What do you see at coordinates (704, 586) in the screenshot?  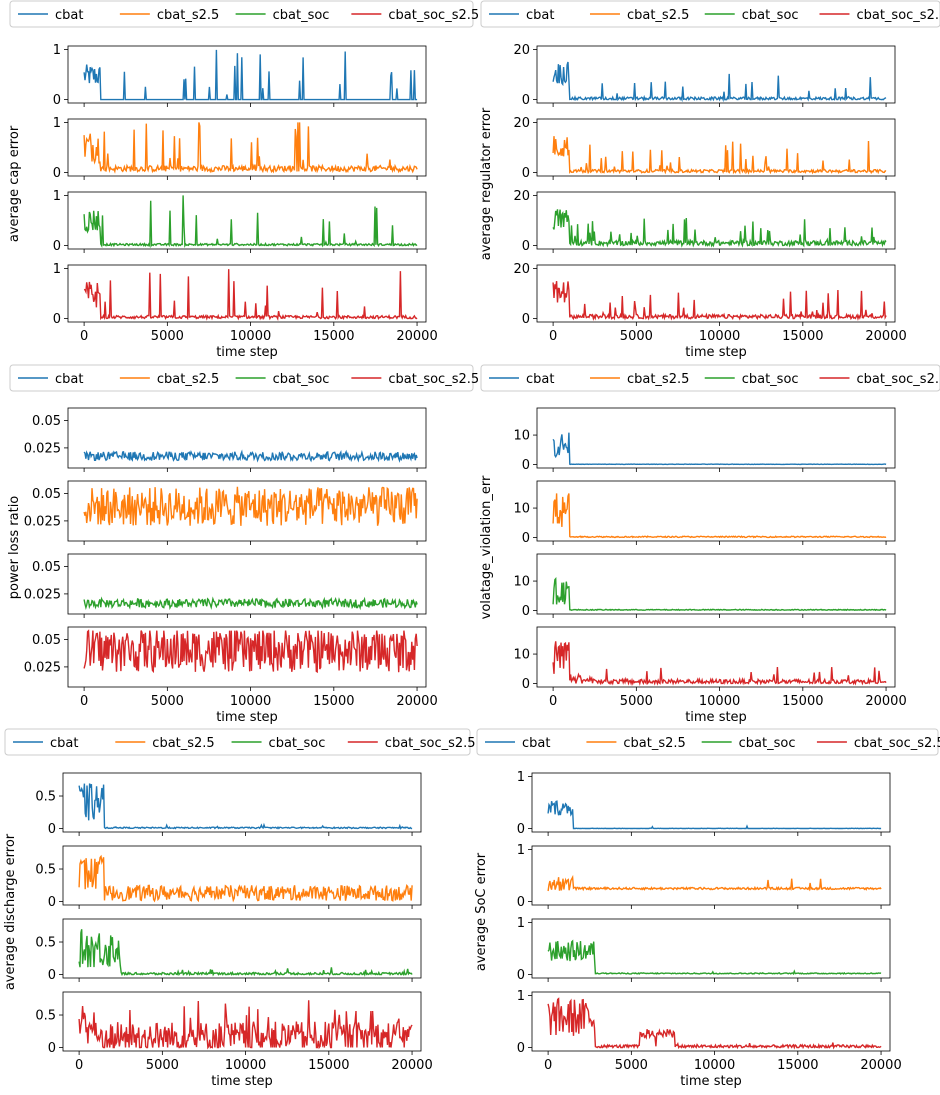 I see `panel-cbat_soc: 0 10` at bounding box center [704, 586].